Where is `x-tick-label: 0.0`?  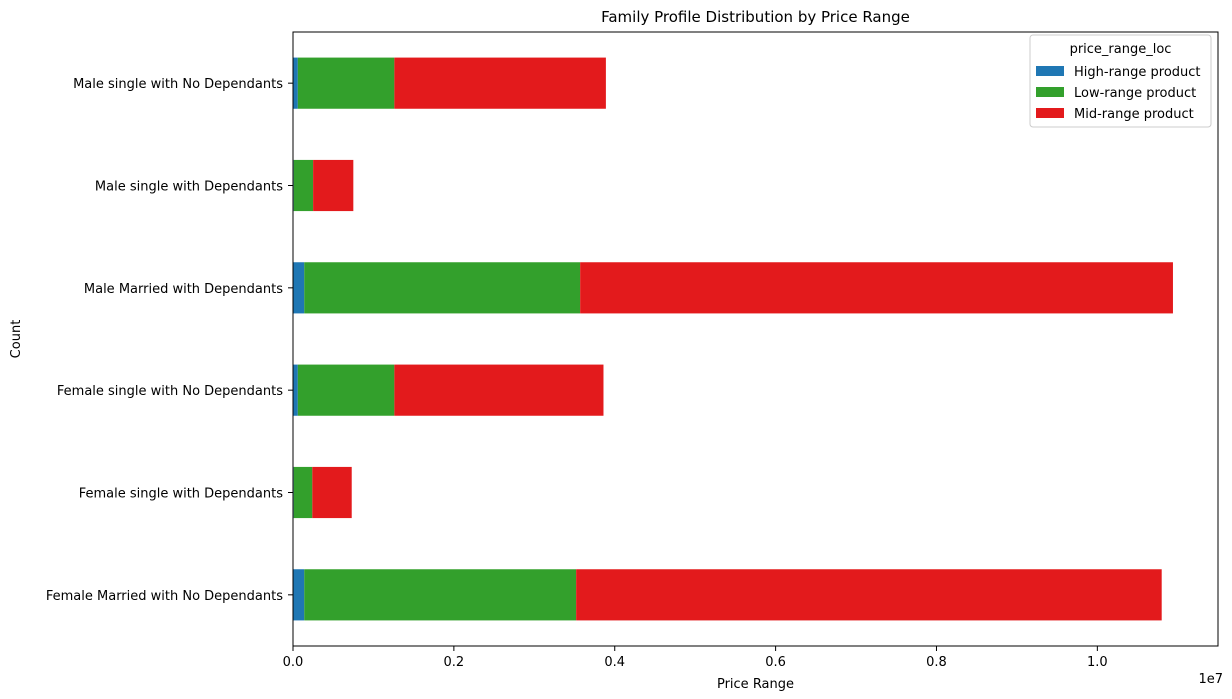
x-tick-label: 0.0 is located at coordinates (293, 662).